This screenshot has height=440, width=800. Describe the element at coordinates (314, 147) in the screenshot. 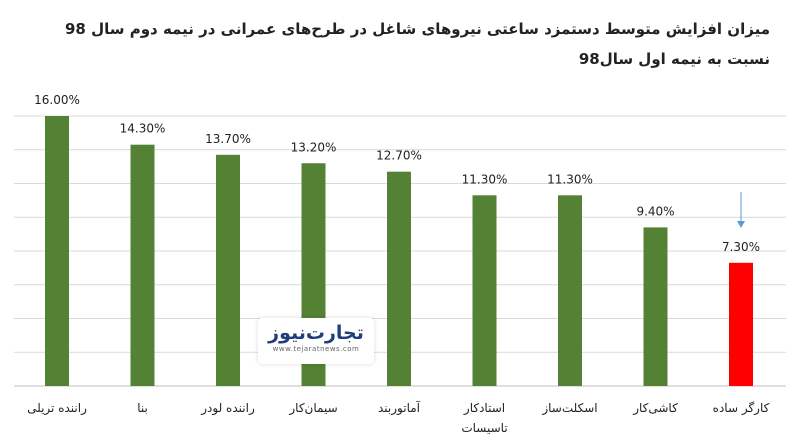

I see `data-label: 13.20%` at that location.